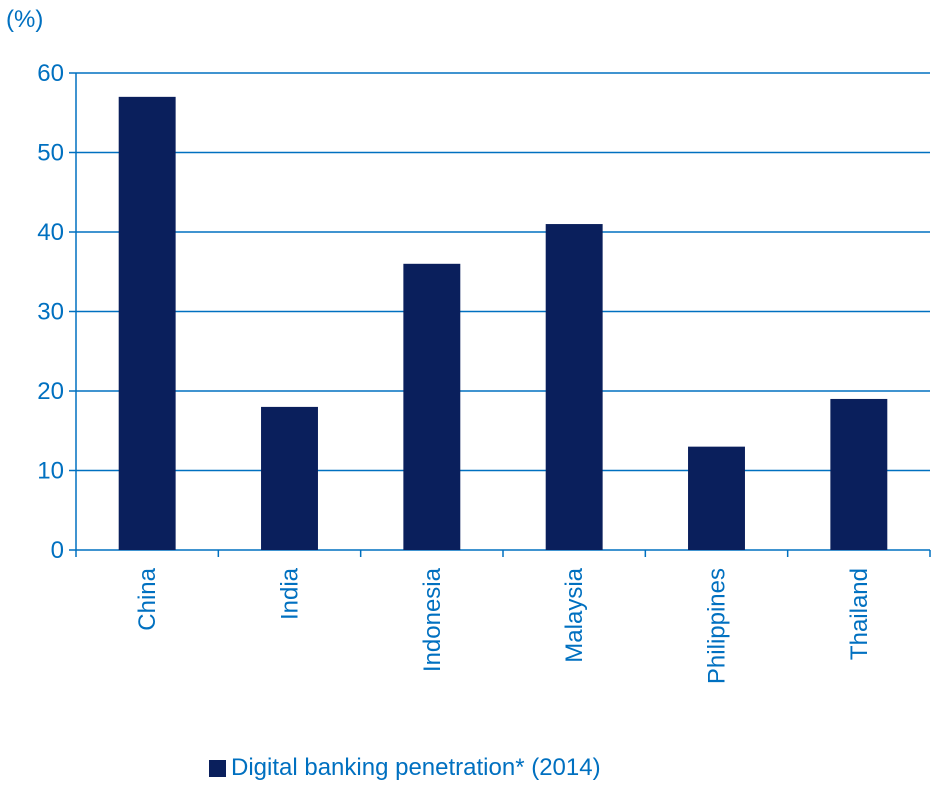 The width and height of the screenshot is (934, 785). I want to click on y-tick-label: 20, so click(50, 391).